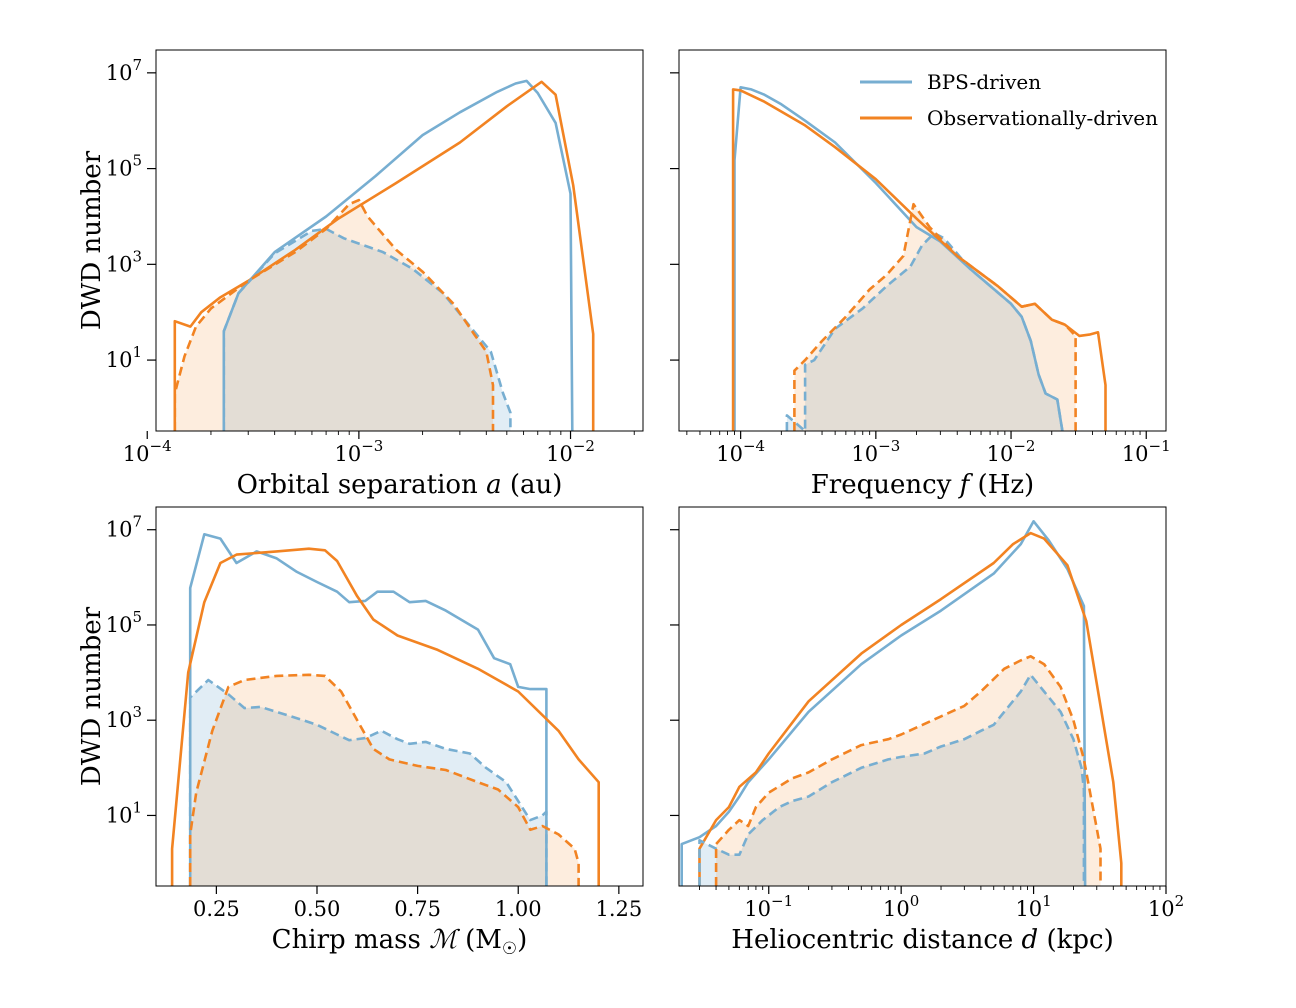  I want to click on chirp-axes-frame, so click(399, 696).